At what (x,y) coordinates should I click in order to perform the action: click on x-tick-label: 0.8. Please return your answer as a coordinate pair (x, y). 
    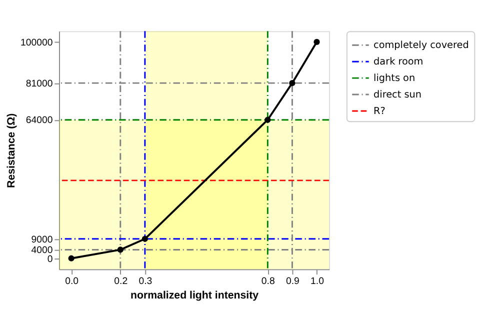
    Looking at the image, I should click on (268, 282).